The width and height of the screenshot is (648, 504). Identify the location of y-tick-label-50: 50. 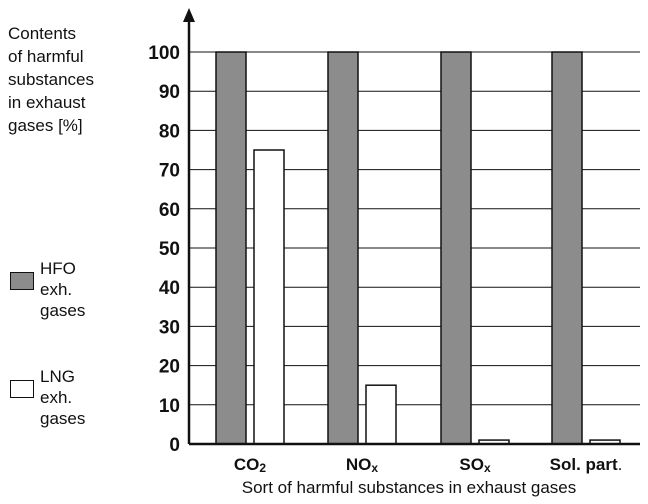
(169, 249).